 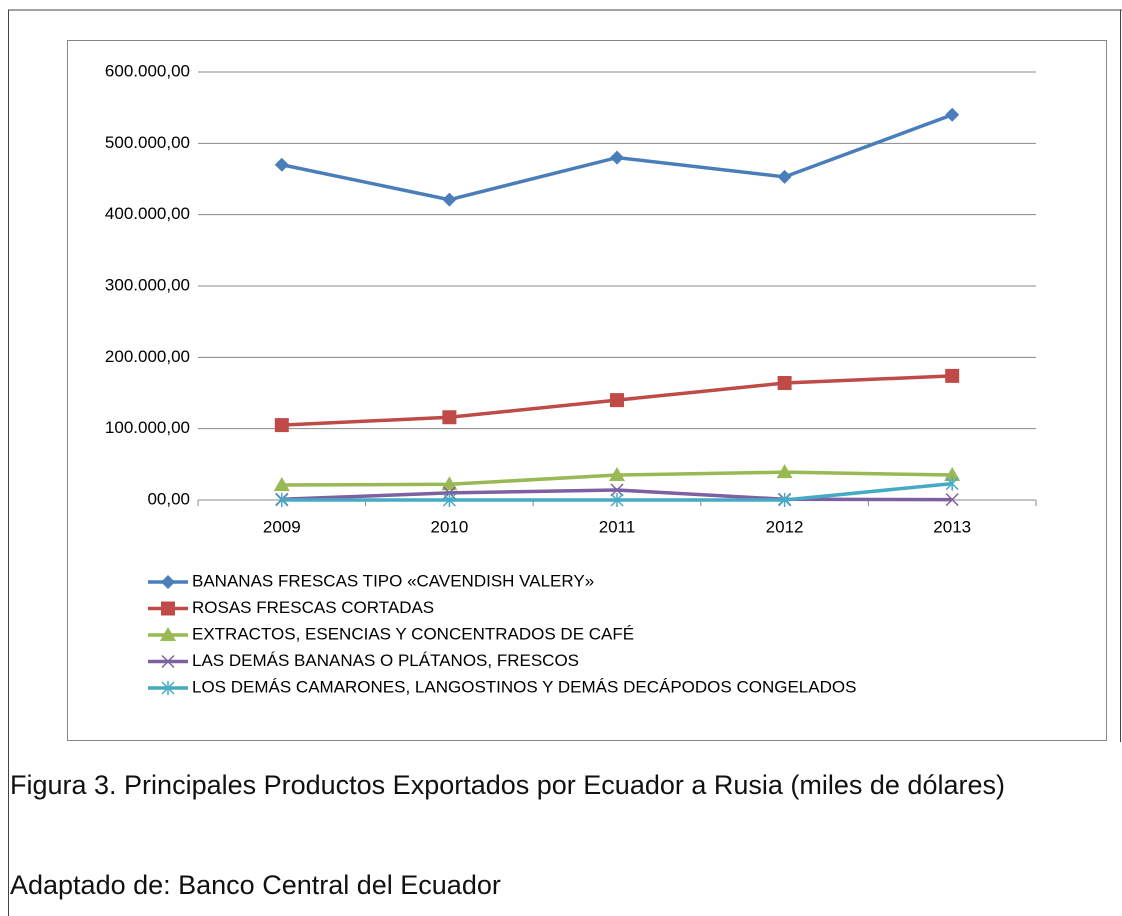 I want to click on y-tick-label: 00,00, so click(x=168, y=498).